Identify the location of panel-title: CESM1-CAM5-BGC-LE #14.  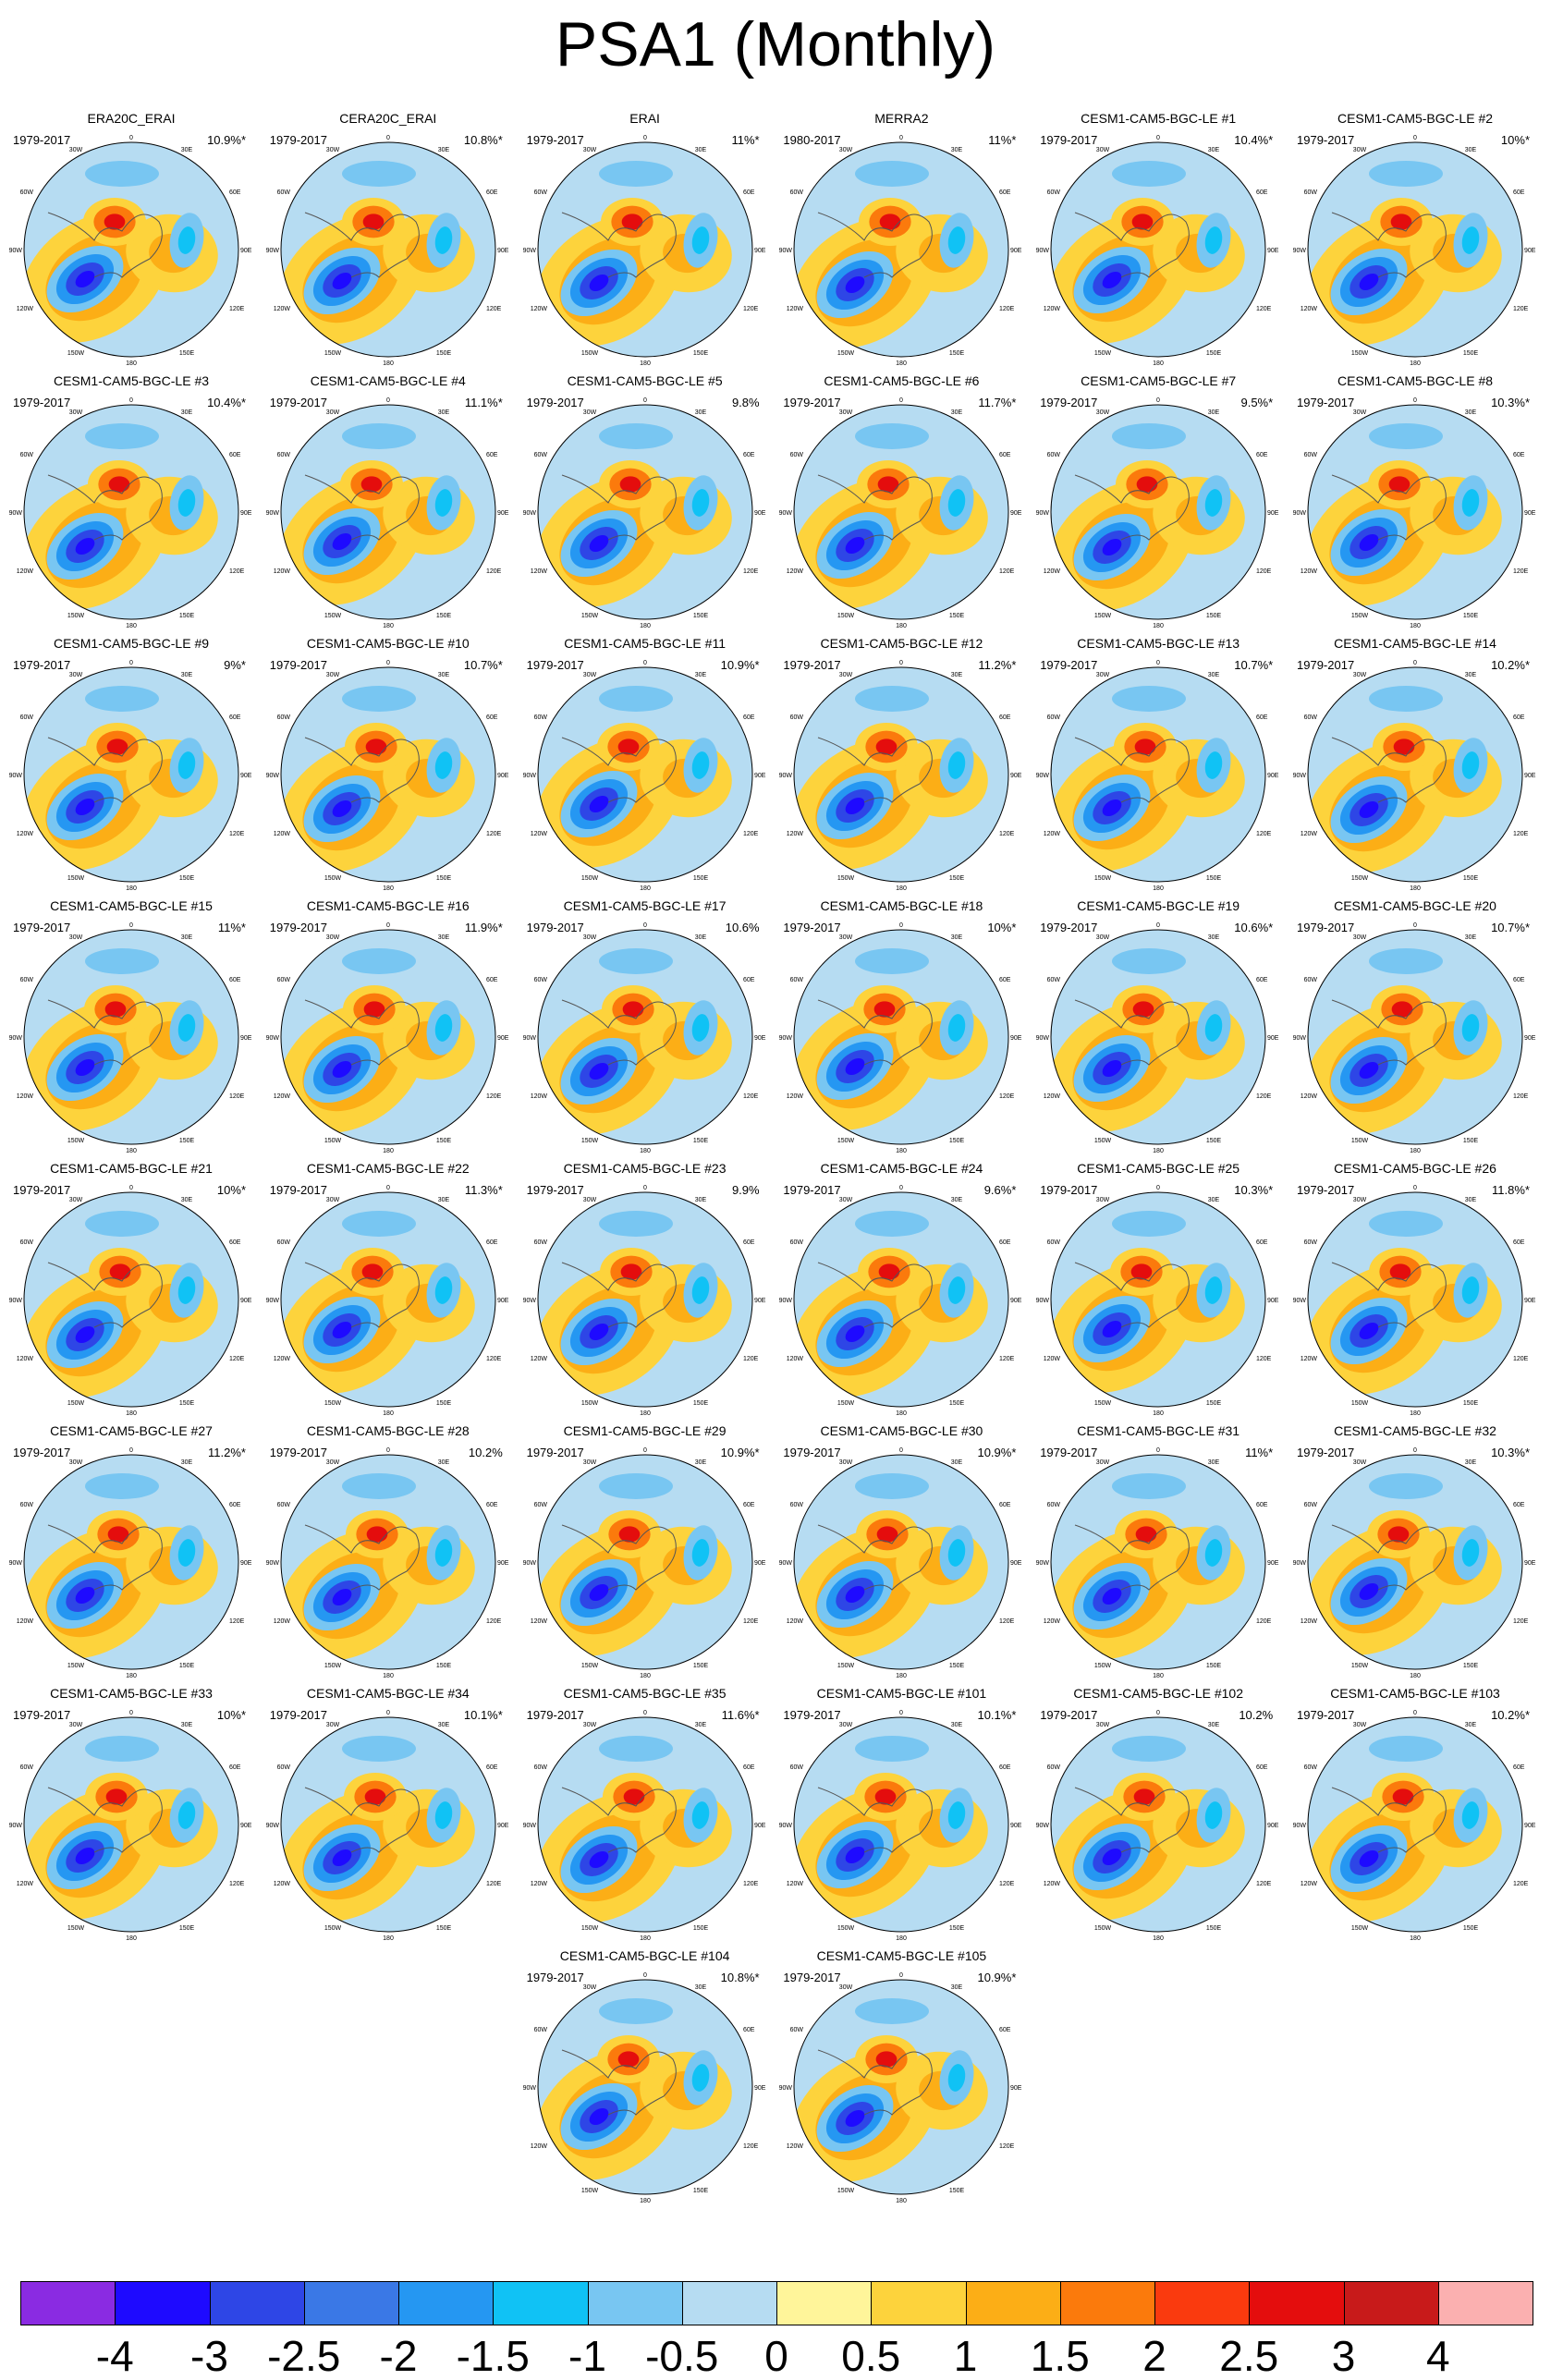
(1415, 643).